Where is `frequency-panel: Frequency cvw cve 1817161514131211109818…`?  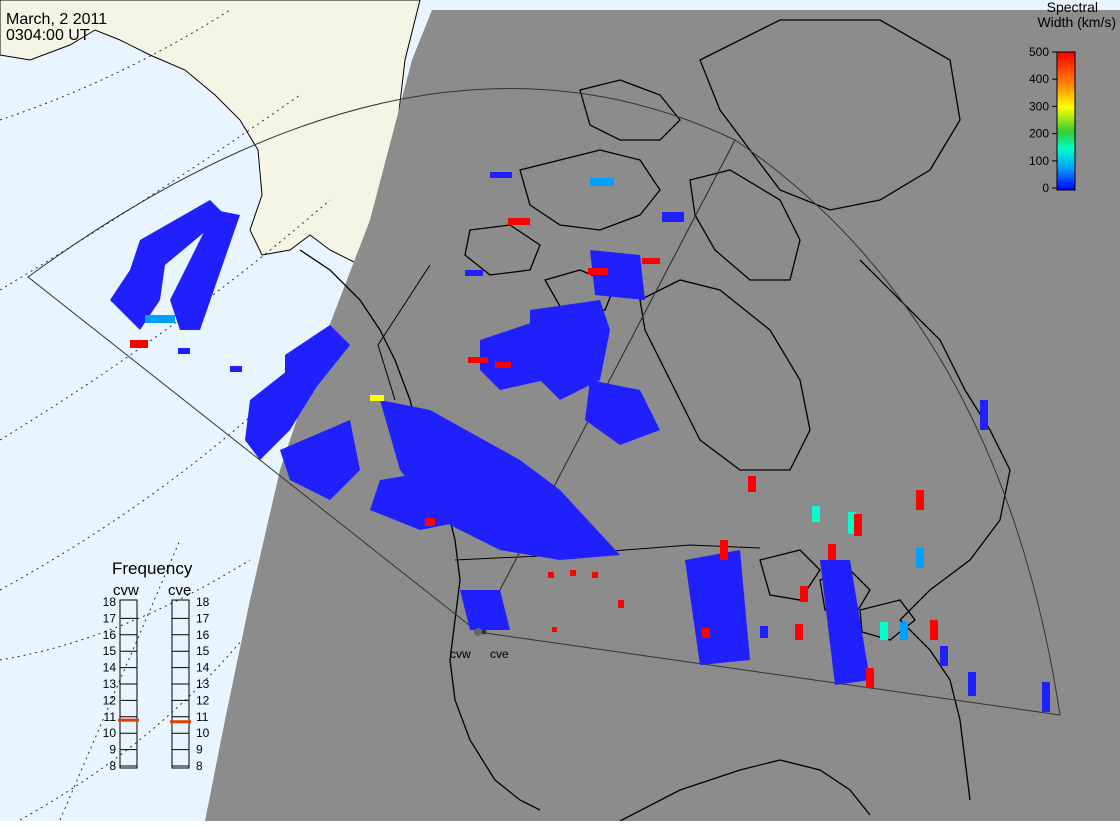
frequency-panel: Frequency cvw cve 1817161514131211109818… is located at coordinates (156, 666).